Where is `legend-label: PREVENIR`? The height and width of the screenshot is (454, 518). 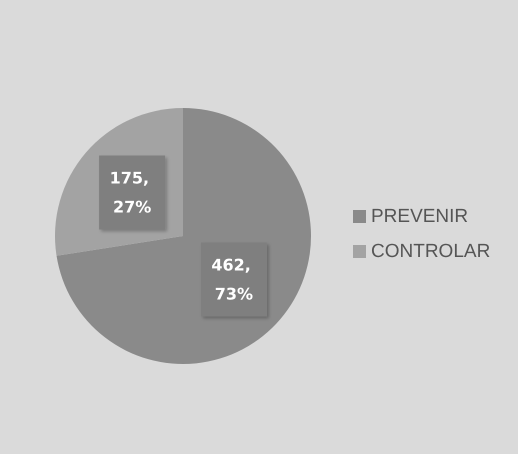
legend-label: PREVENIR is located at coordinates (419, 216).